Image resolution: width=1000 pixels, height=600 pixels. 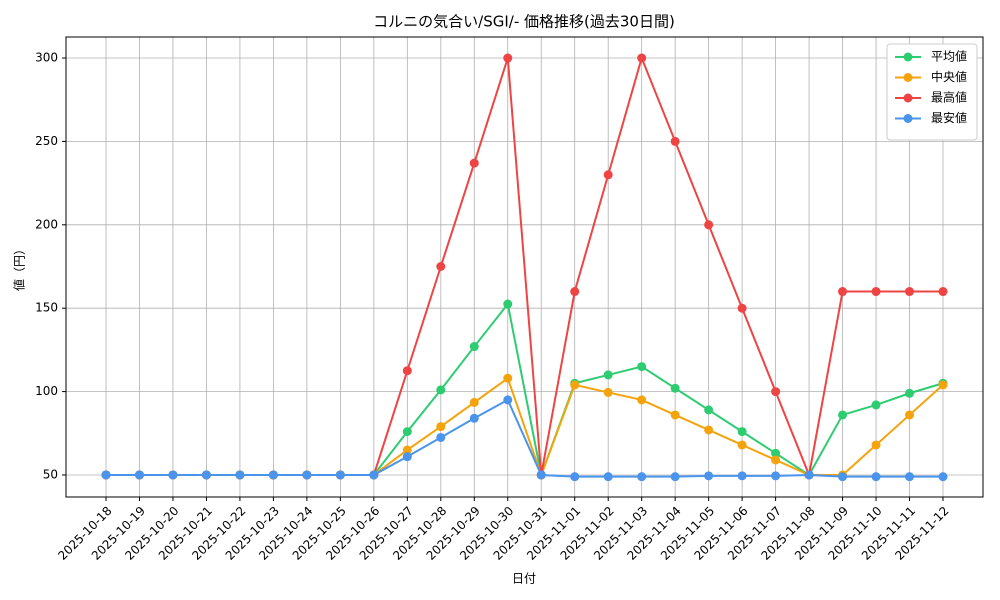 I want to click on y-axis-label: 値（円）, so click(x=19, y=267).